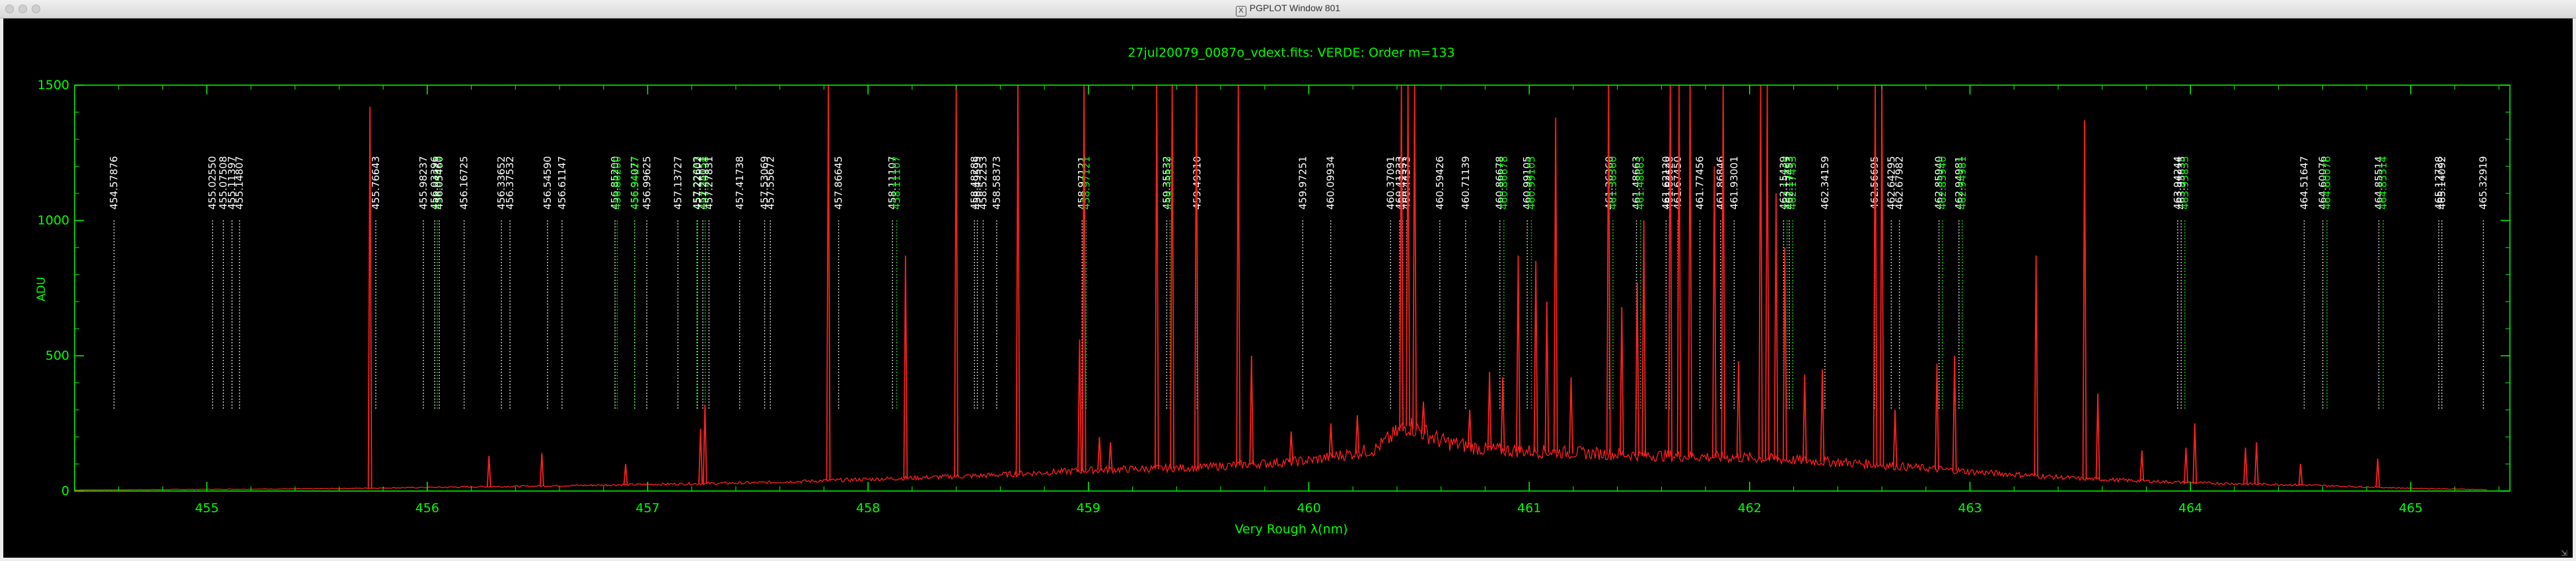 The width and height of the screenshot is (2576, 561). Describe the element at coordinates (2411, 508) in the screenshot. I see `x-tick-label: 465` at that location.